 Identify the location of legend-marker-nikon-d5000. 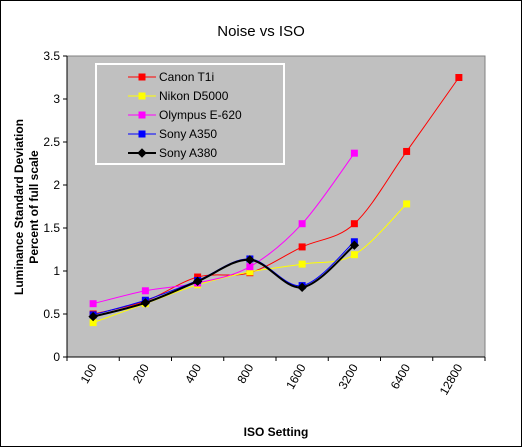
(142, 96).